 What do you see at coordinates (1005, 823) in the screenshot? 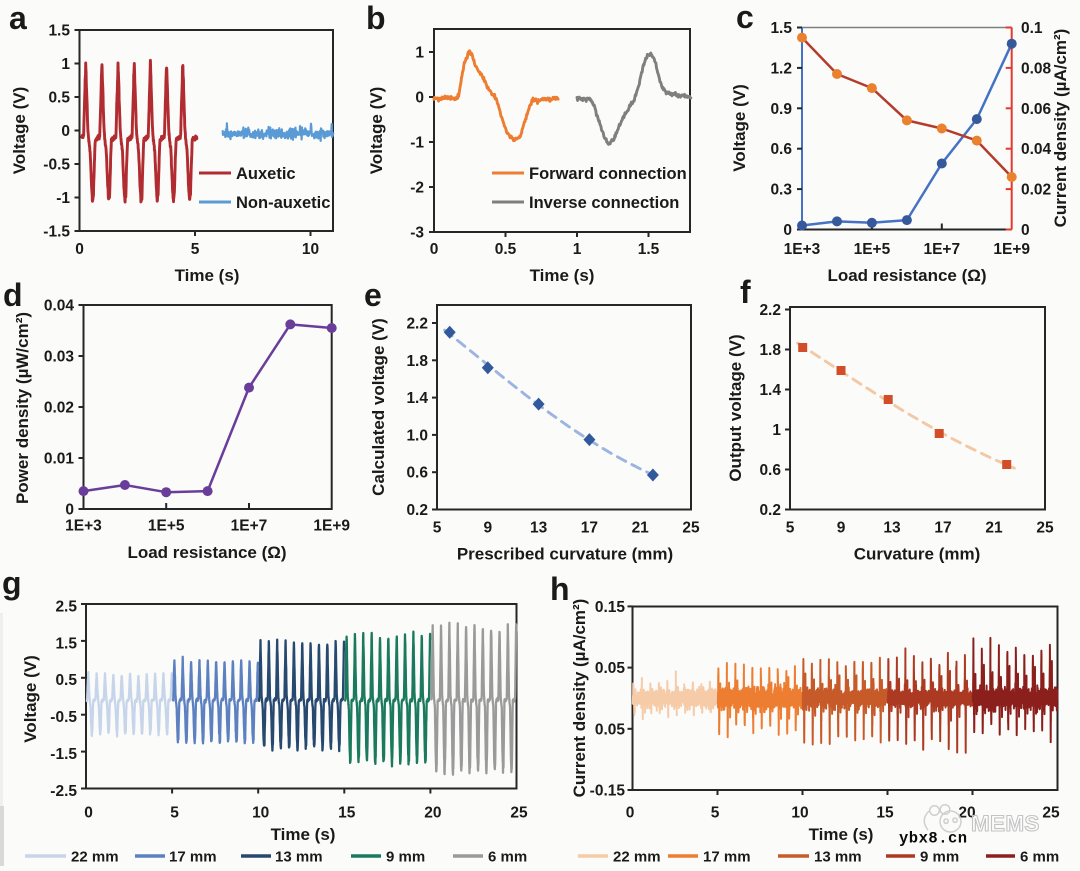
I see `svg-text: MEMS` at bounding box center [1005, 823].